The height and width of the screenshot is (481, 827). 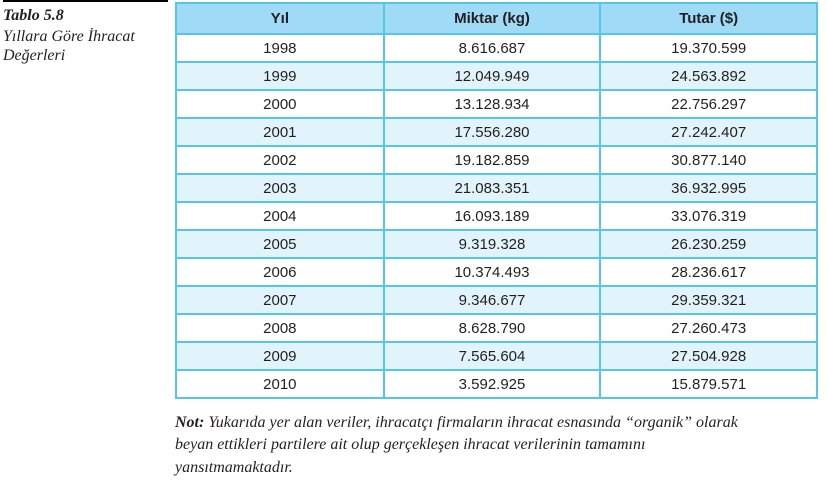 I want to click on table-row: 2001 17.556.280 27.242.407, so click(x=496, y=132).